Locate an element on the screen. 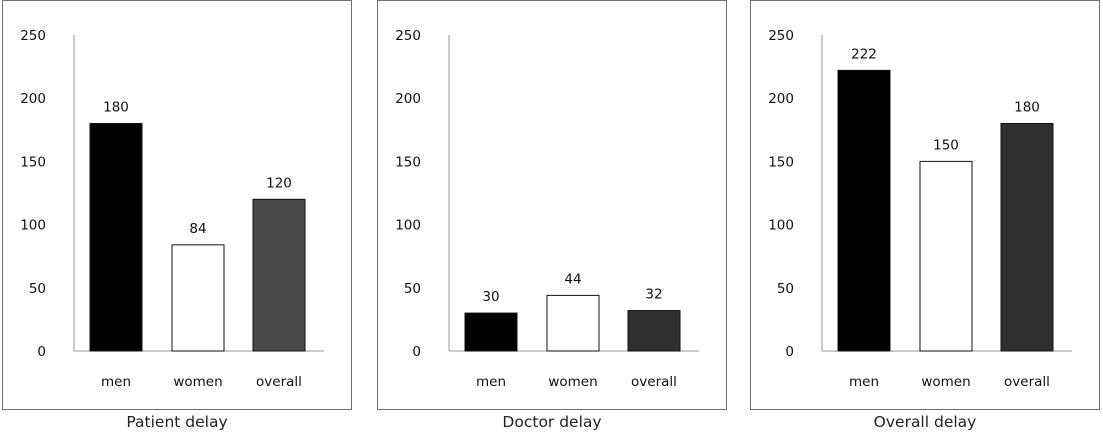  data-label: 222 is located at coordinates (864, 54).